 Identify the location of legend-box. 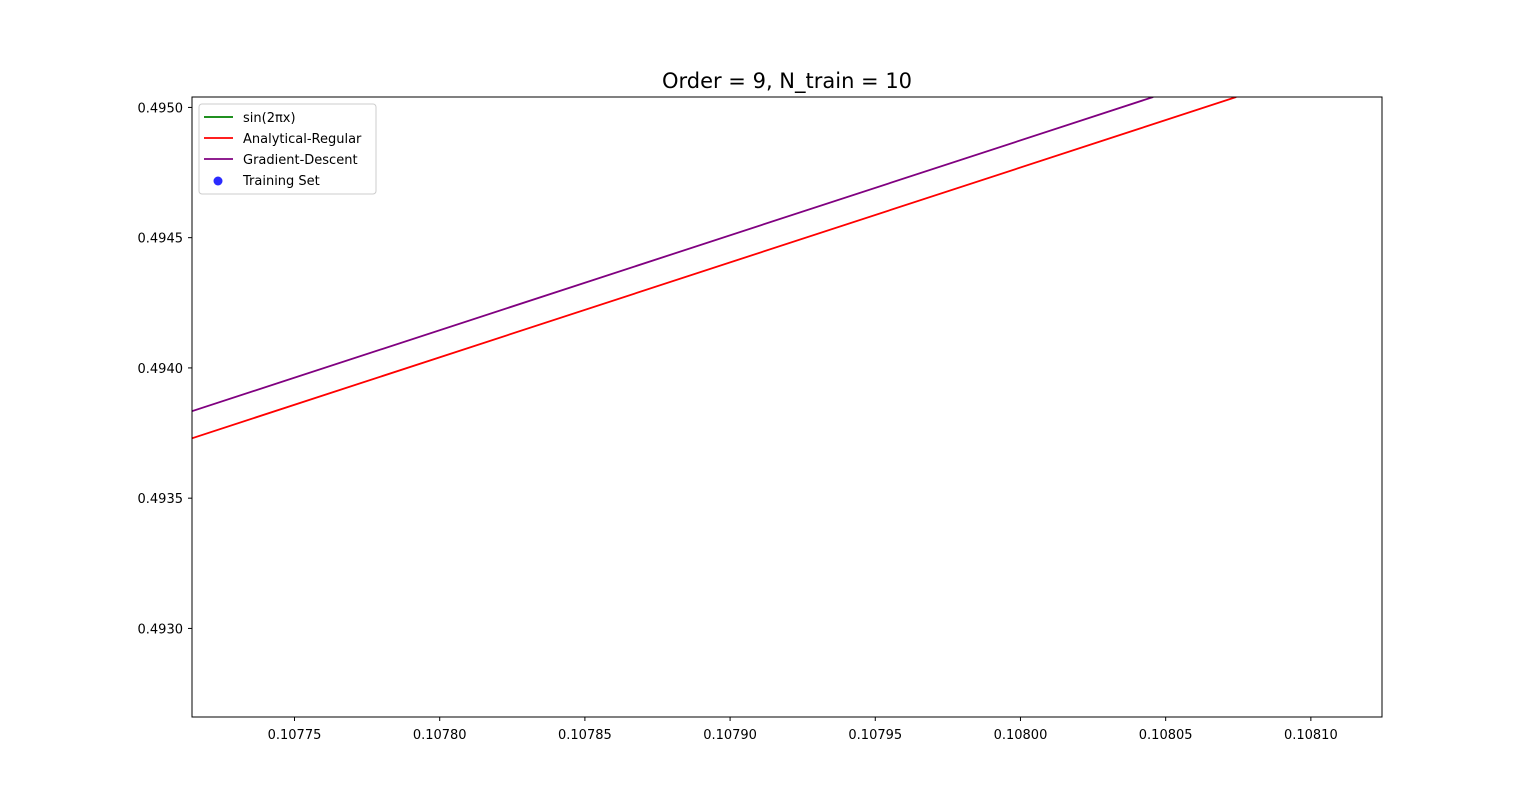
(287, 149).